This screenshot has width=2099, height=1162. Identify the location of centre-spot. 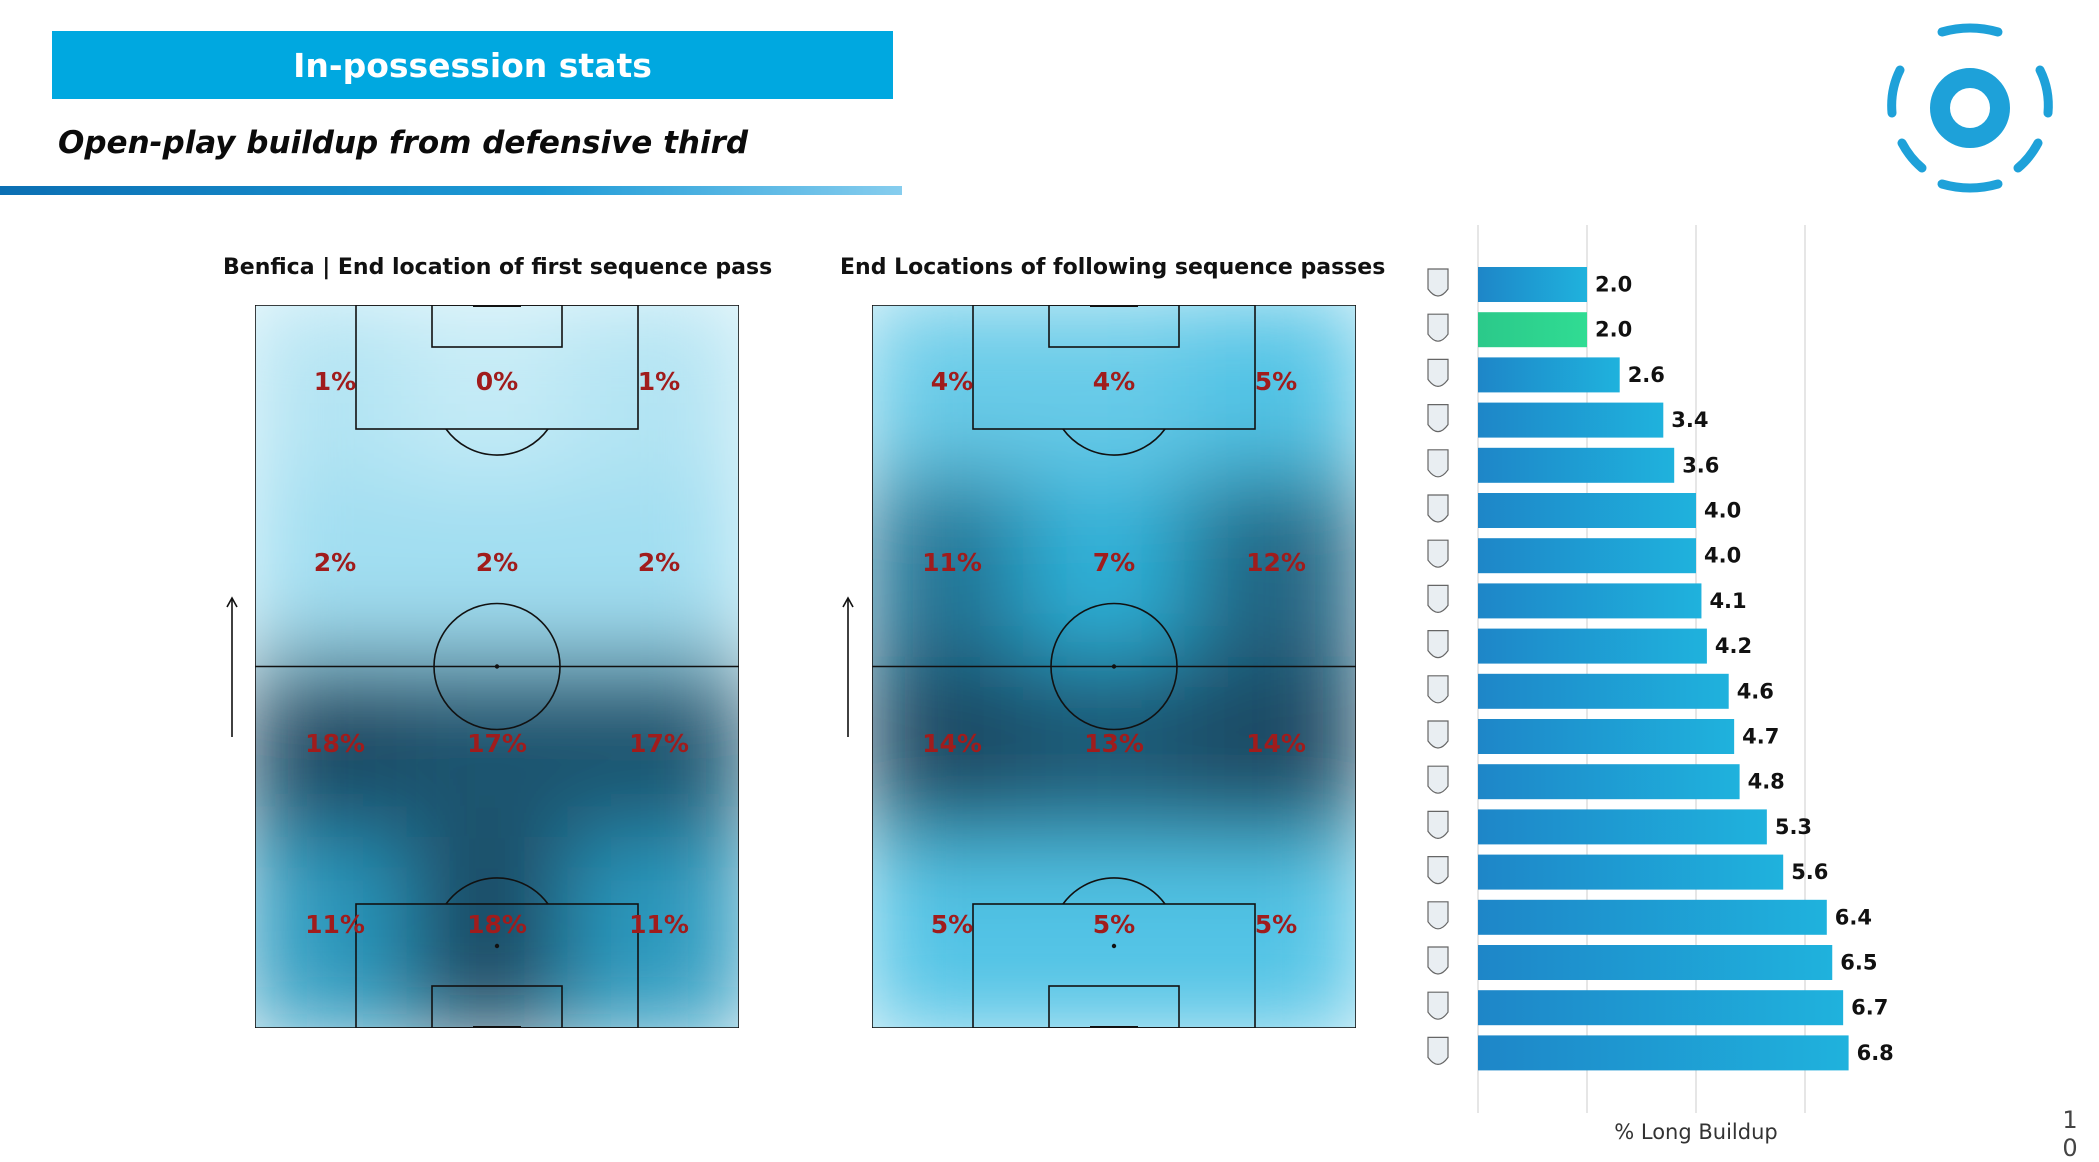
(1114, 666).